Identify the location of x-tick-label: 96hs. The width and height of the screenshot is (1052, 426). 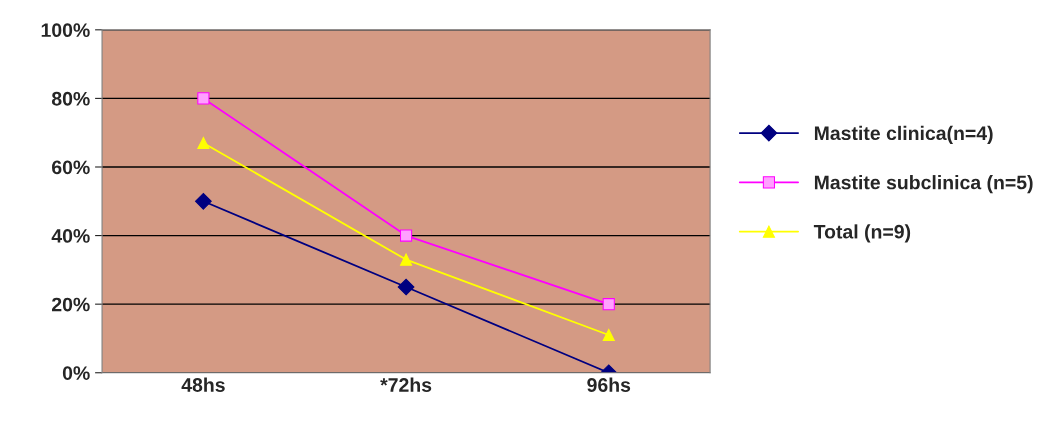
(609, 384).